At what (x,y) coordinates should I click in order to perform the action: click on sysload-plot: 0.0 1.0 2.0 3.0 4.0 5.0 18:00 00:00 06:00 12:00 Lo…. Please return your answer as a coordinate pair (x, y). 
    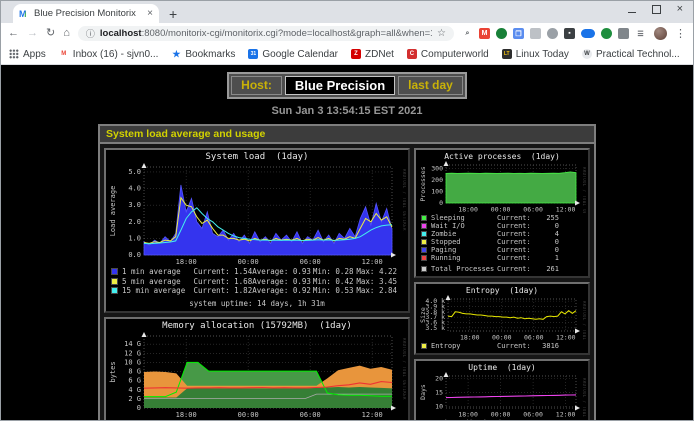
    Looking at the image, I should click on (257, 214).